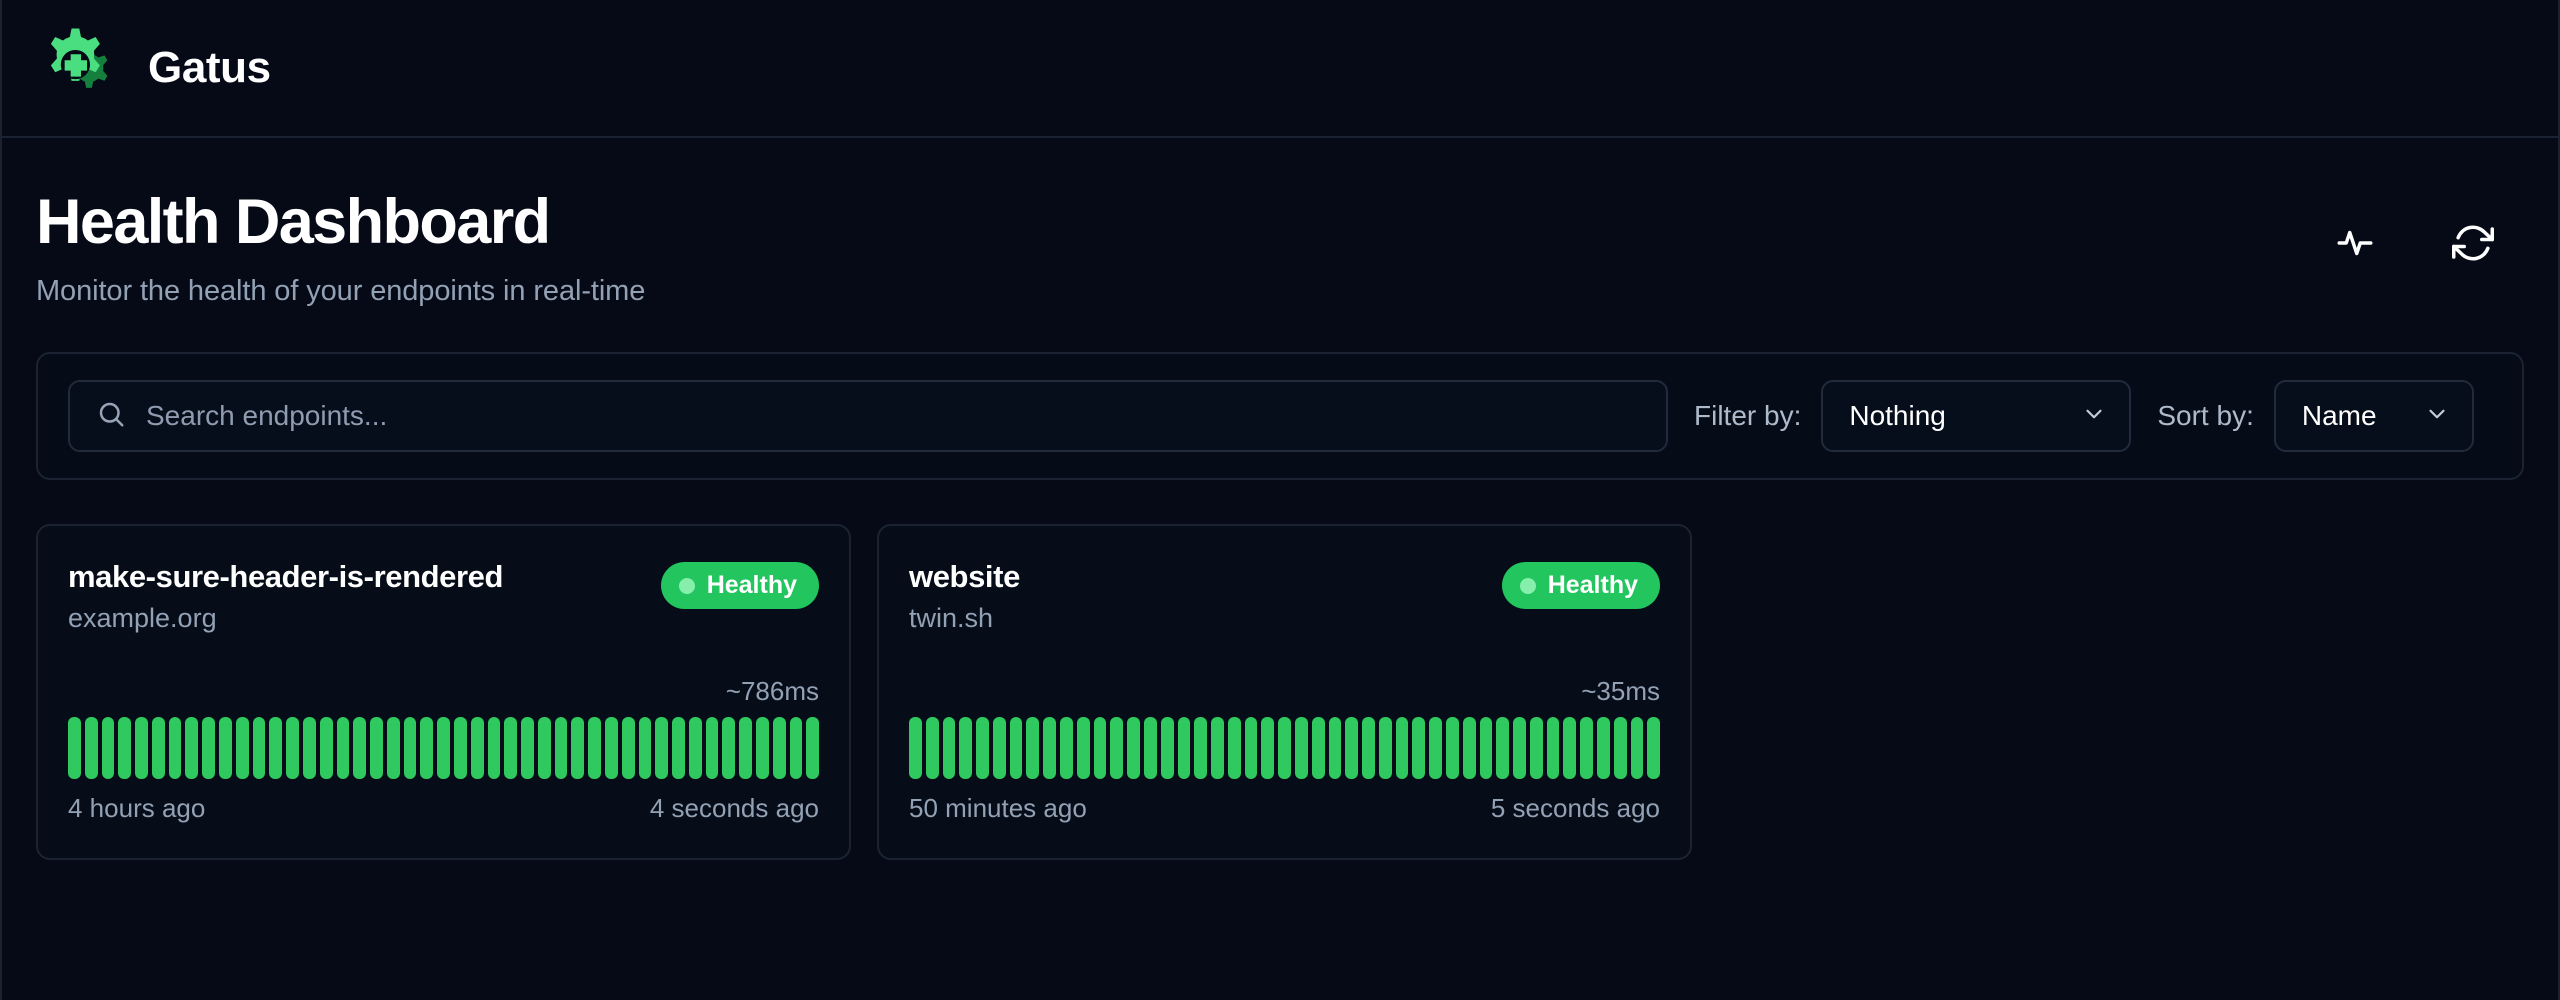 The height and width of the screenshot is (1000, 2560). Describe the element at coordinates (2355, 243) in the screenshot. I see `activity-button` at that location.